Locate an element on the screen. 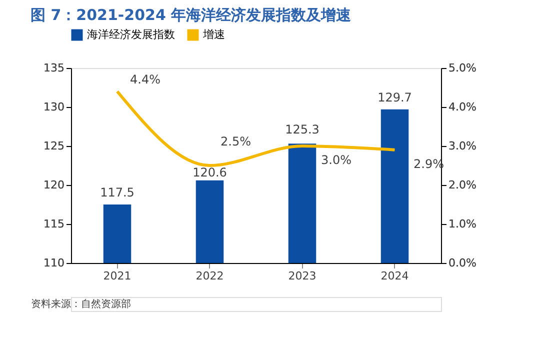 The width and height of the screenshot is (536, 352). y2-tick-label: 4.0% is located at coordinates (462, 107).